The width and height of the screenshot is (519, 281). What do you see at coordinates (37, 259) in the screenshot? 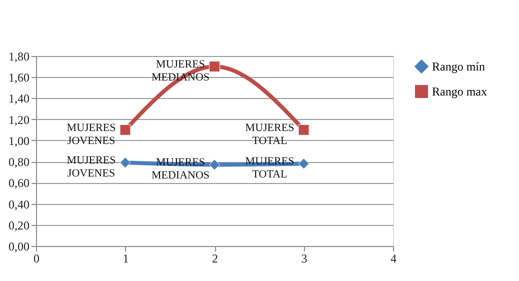
I see `x-tick-label: 0` at bounding box center [37, 259].